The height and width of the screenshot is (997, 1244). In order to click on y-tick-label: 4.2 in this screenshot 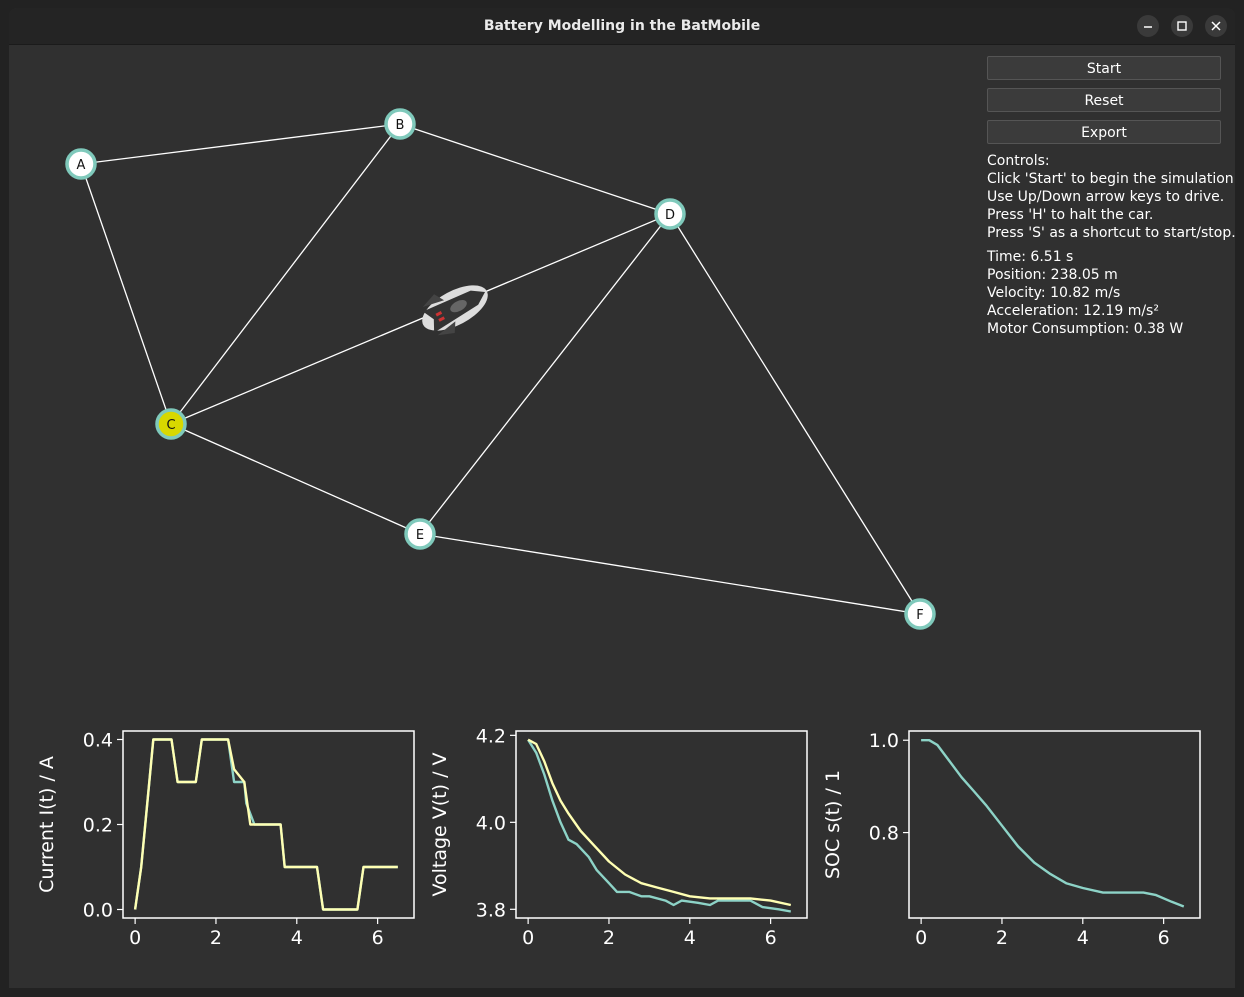, I will do `click(491, 736)`.